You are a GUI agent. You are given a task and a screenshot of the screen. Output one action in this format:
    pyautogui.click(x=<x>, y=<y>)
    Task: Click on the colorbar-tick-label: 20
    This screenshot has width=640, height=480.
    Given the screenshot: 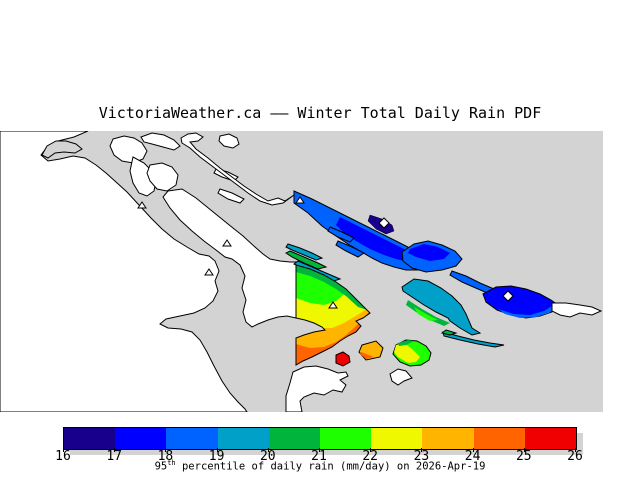 What is the action you would take?
    pyautogui.click(x=267, y=456)
    